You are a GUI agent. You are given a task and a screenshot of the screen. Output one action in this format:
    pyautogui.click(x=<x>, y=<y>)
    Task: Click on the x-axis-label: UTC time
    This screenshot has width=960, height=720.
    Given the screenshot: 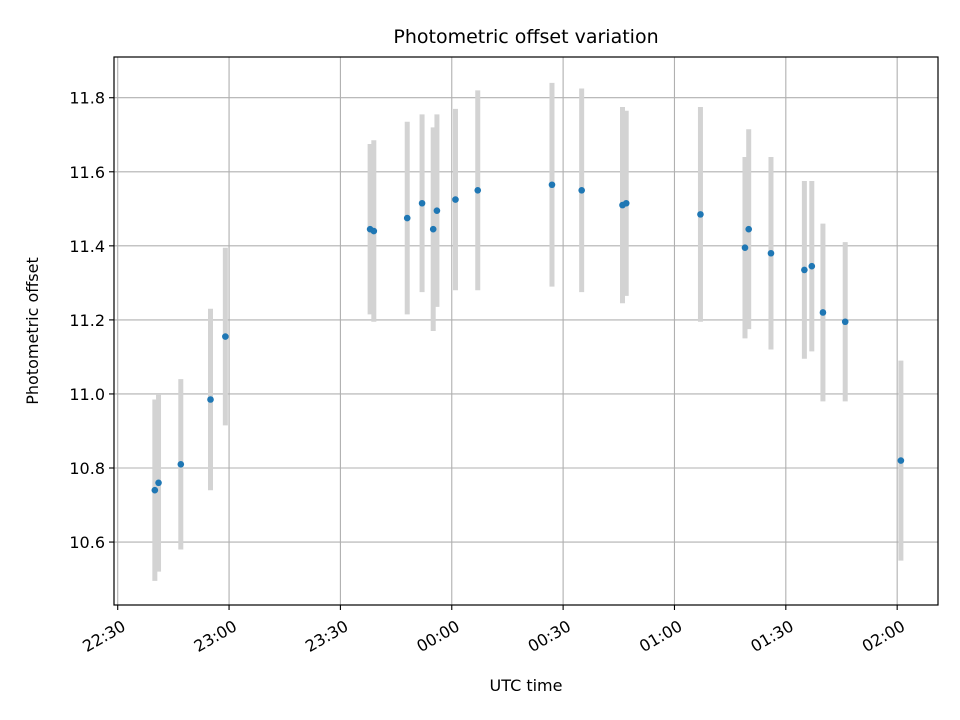 What is the action you would take?
    pyautogui.click(x=526, y=685)
    